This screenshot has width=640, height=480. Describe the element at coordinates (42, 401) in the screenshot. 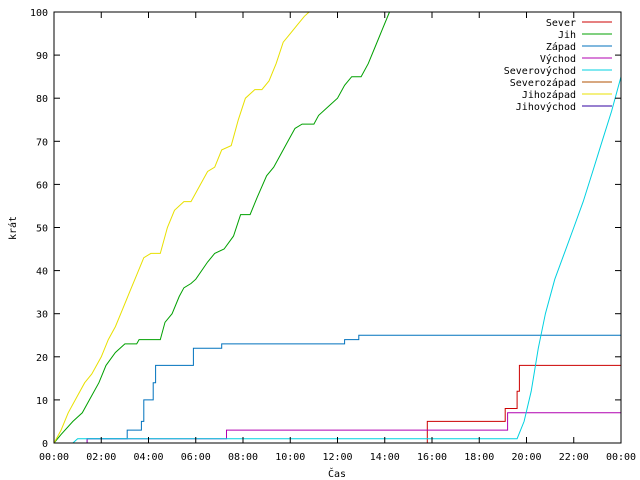

I see `y-tick-label-1: 10` at that location.